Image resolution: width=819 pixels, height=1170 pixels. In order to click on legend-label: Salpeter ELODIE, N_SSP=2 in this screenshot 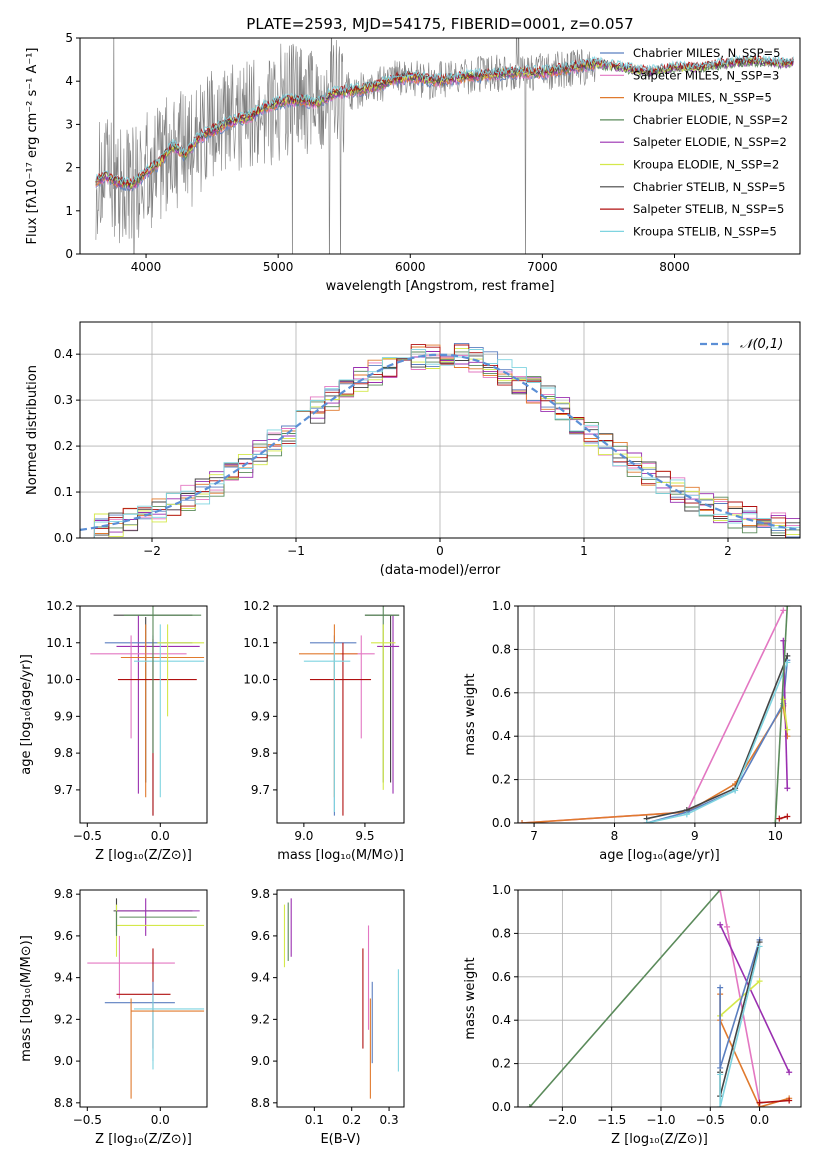, I will do `click(710, 142)`.